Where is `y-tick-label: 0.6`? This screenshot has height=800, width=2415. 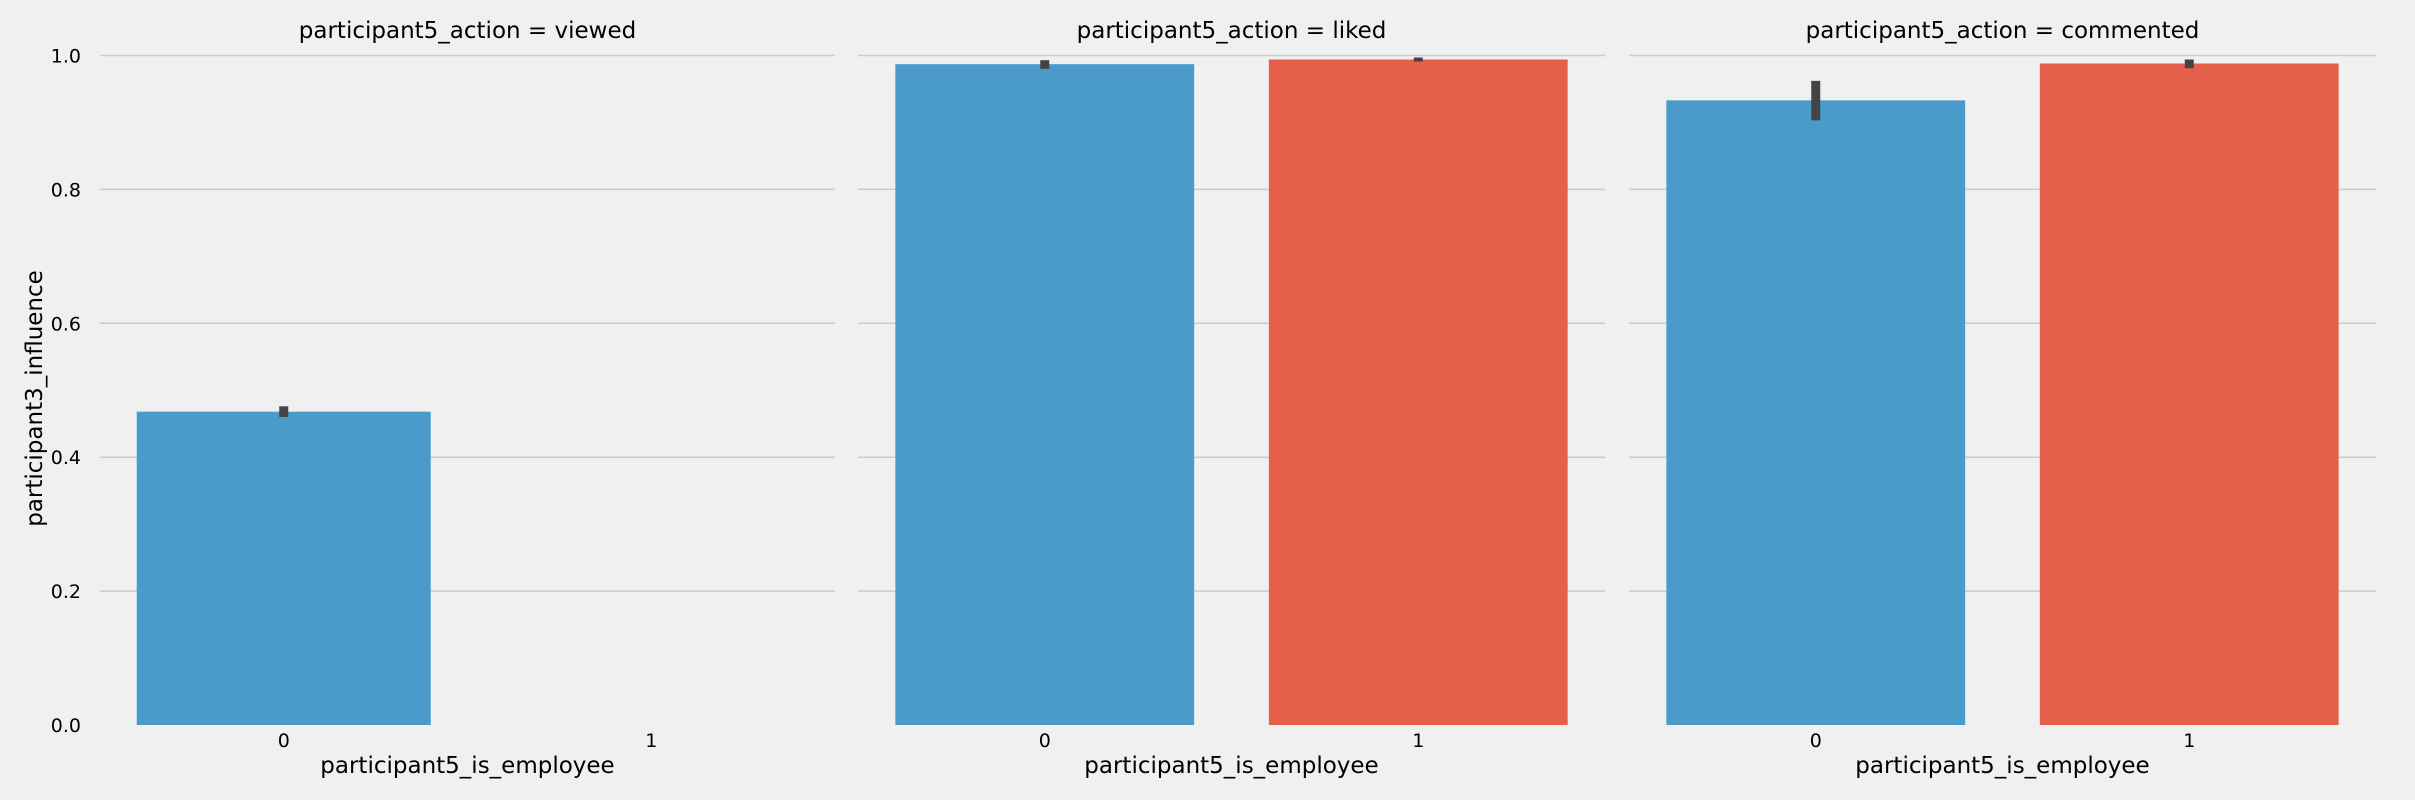 y-tick-label: 0.6 is located at coordinates (66, 324).